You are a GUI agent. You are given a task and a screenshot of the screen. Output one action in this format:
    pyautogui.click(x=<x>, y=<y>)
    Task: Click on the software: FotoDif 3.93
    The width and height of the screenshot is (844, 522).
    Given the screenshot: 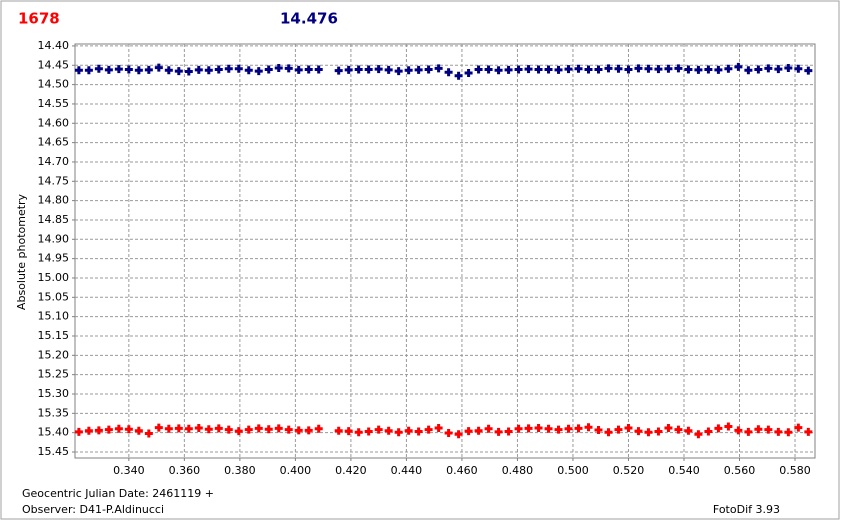 What is the action you would take?
    pyautogui.click(x=746, y=509)
    